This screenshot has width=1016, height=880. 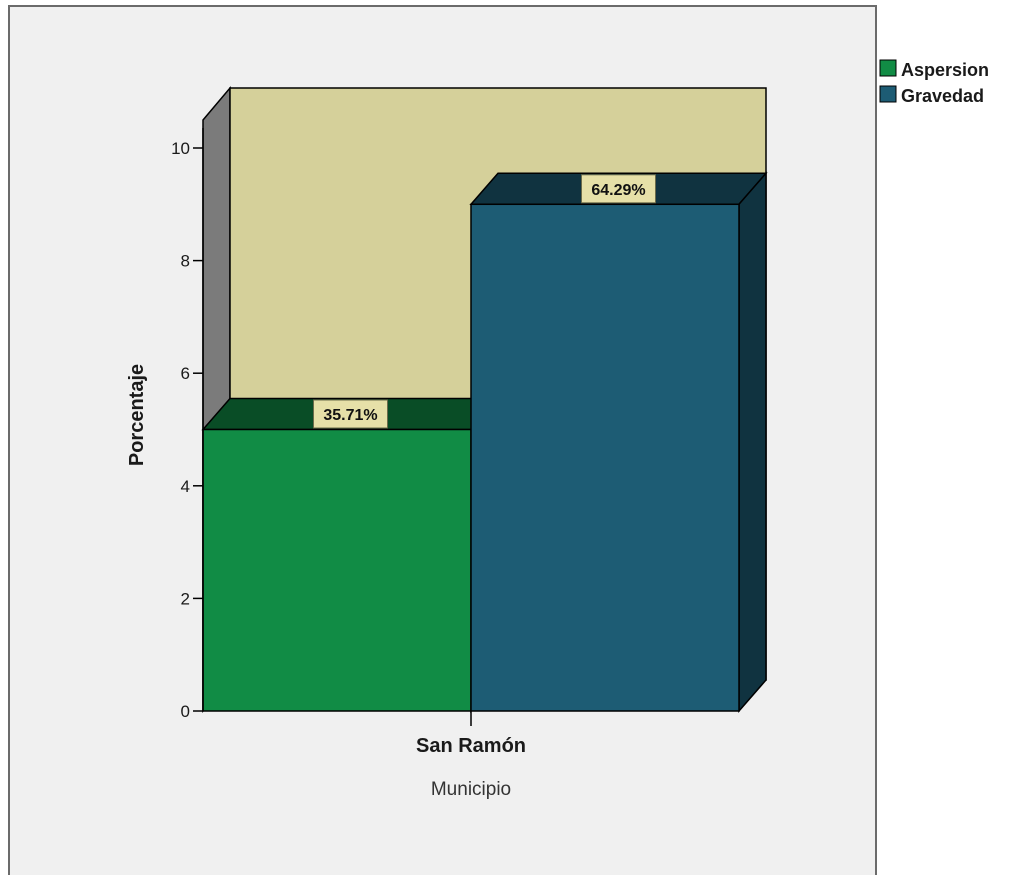 What do you see at coordinates (471, 746) in the screenshot?
I see `x-tick-label: San Ramón` at bounding box center [471, 746].